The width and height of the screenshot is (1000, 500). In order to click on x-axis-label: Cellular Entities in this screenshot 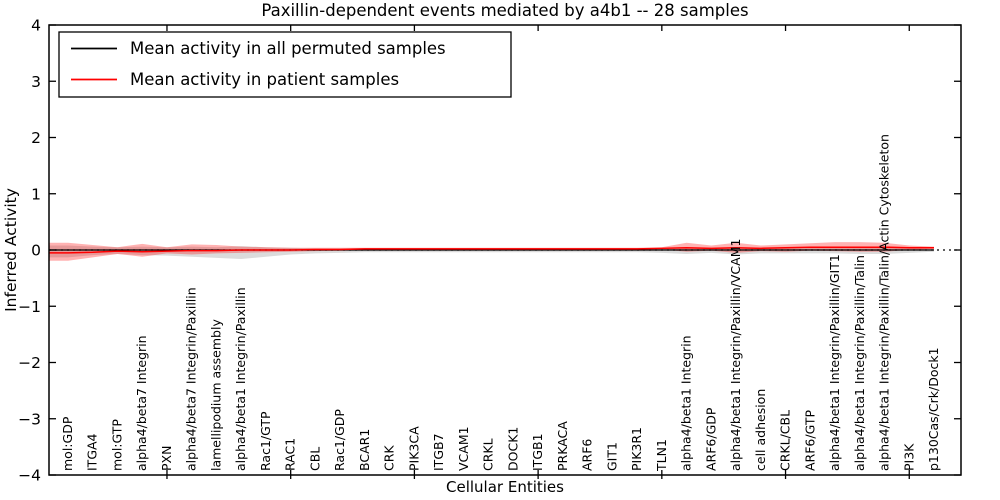, I will do `click(505, 487)`.